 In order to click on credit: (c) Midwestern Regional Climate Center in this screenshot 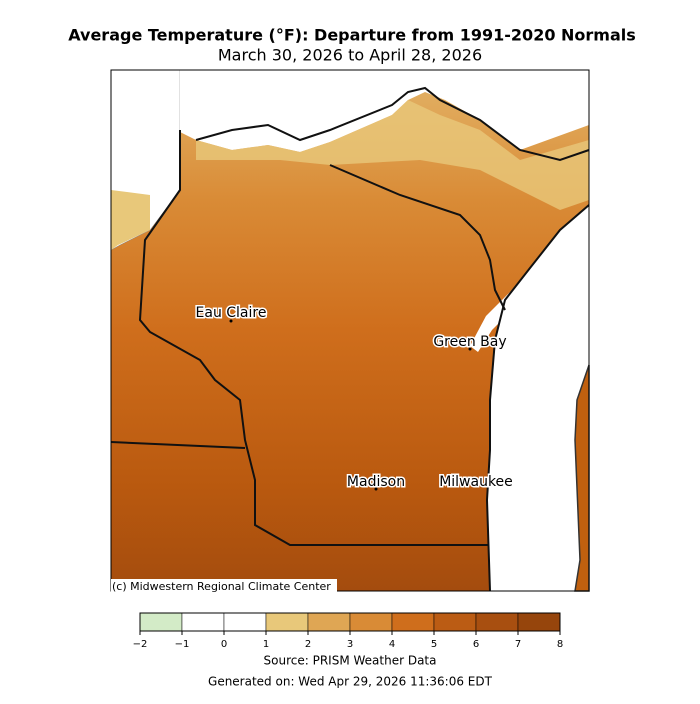, I will do `click(221, 586)`.